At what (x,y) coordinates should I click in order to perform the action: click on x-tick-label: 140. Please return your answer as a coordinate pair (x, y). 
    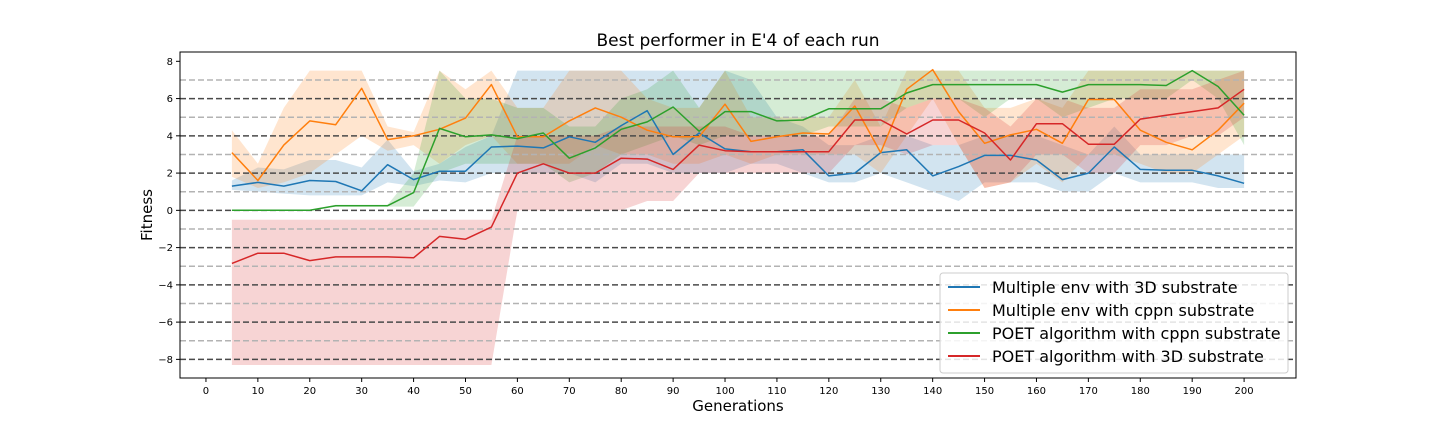
    Looking at the image, I should click on (932, 391).